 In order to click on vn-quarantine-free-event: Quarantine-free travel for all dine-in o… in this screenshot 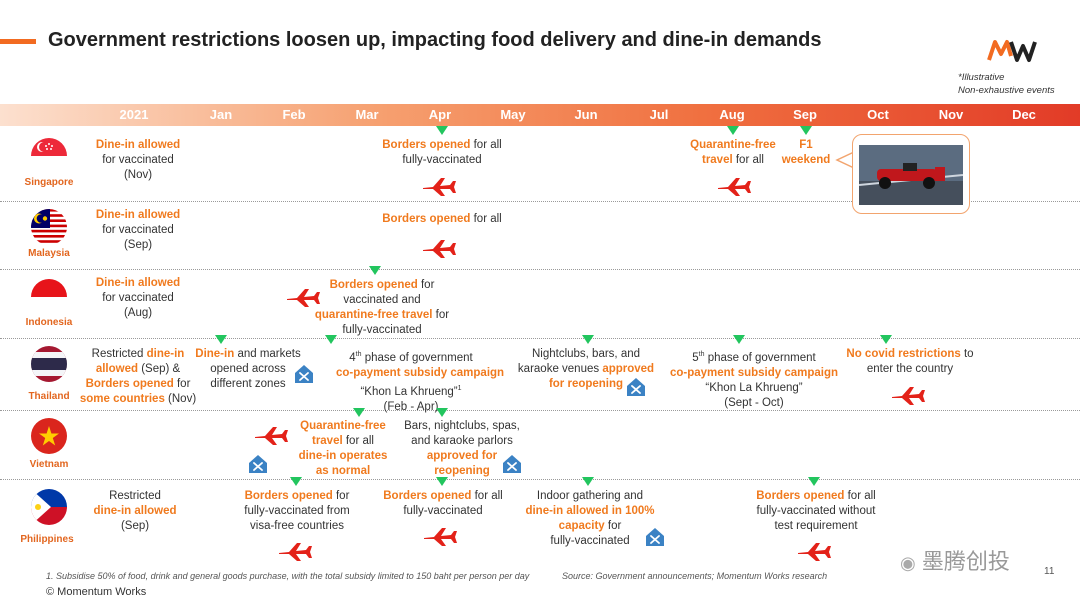, I will do `click(343, 448)`.